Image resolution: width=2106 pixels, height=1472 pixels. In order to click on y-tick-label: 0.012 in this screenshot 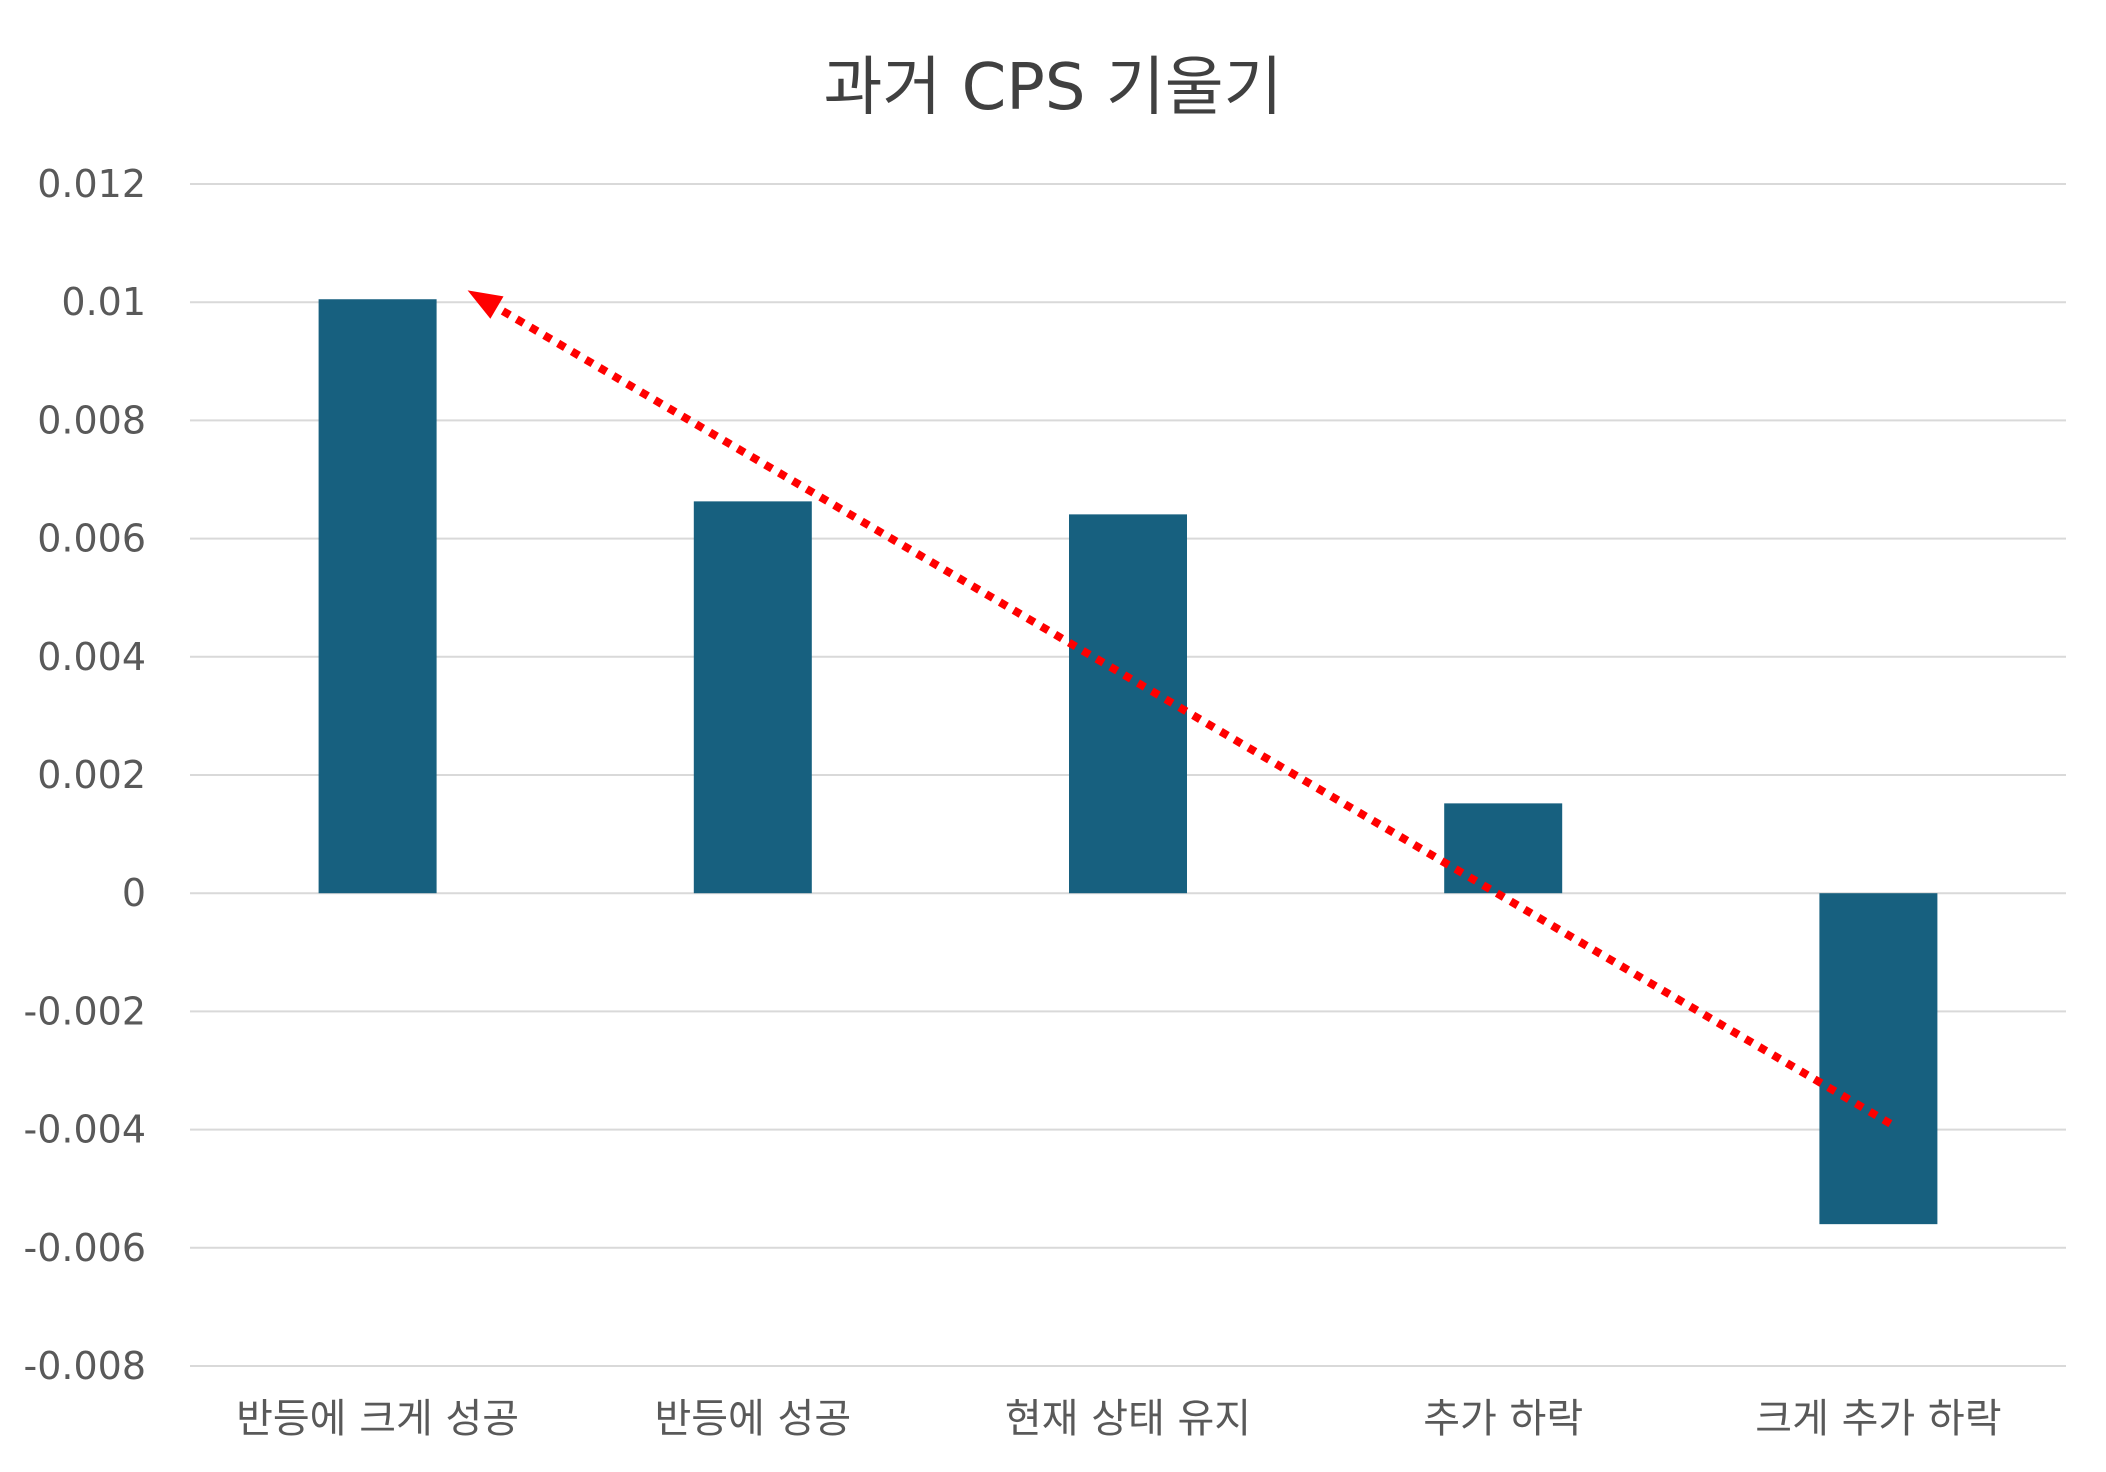, I will do `click(91, 184)`.